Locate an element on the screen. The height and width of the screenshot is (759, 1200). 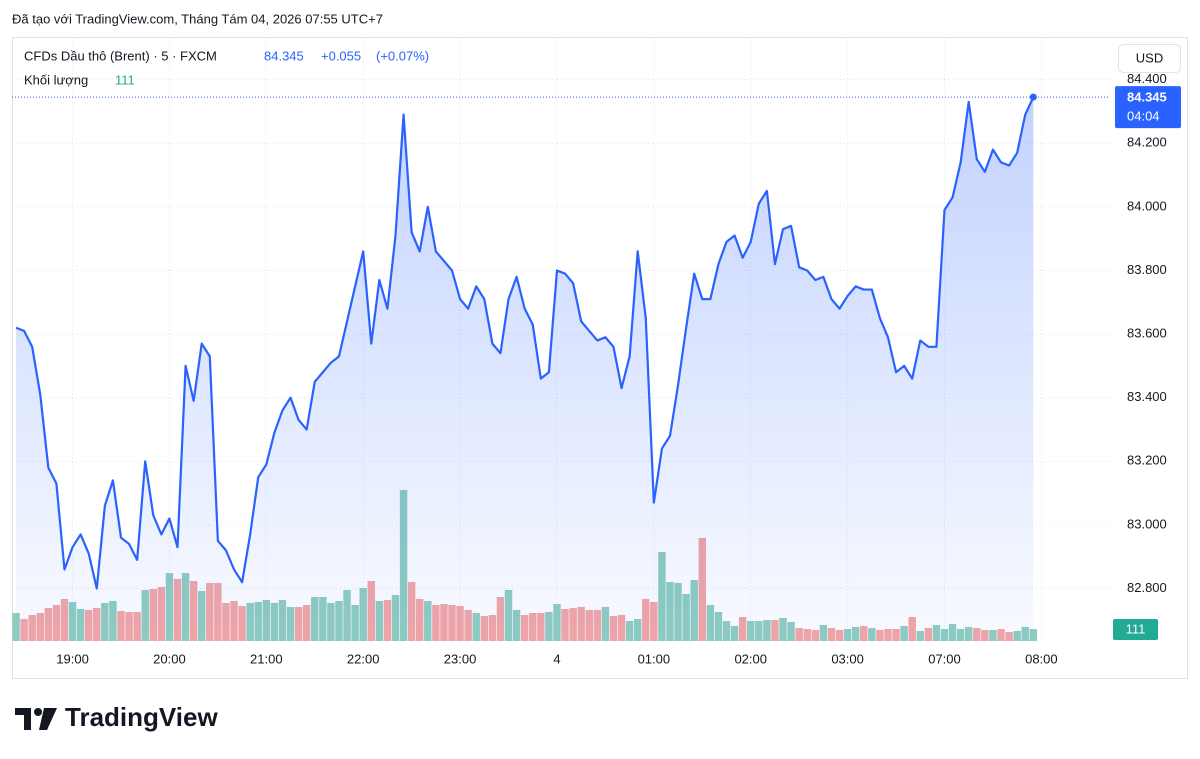
x-tick-label: 08:00 is located at coordinates (1041, 658).